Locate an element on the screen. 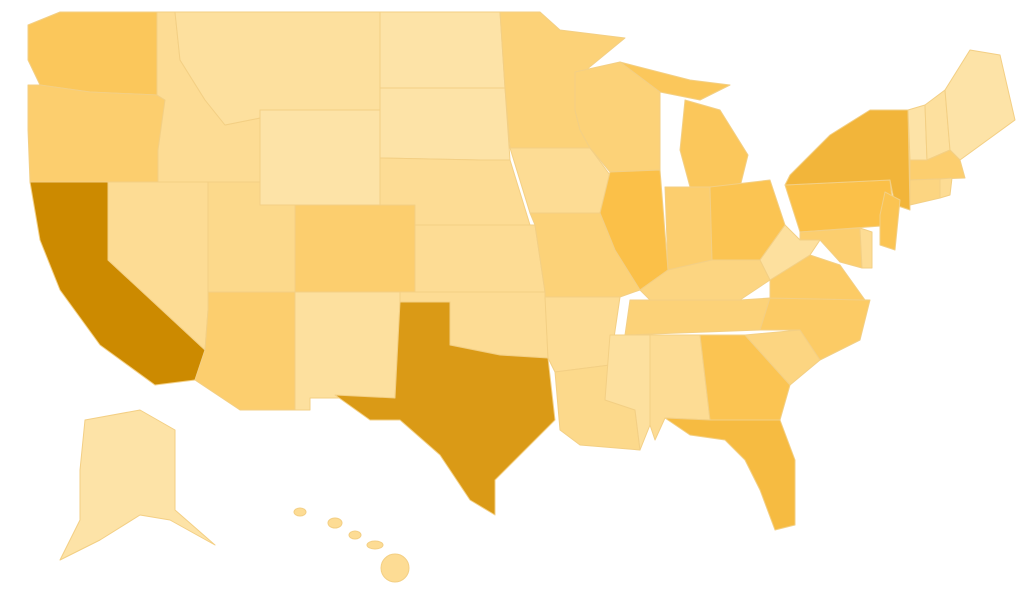 The height and width of the screenshot is (597, 1024). state-shape-ak is located at coordinates (137, 485).